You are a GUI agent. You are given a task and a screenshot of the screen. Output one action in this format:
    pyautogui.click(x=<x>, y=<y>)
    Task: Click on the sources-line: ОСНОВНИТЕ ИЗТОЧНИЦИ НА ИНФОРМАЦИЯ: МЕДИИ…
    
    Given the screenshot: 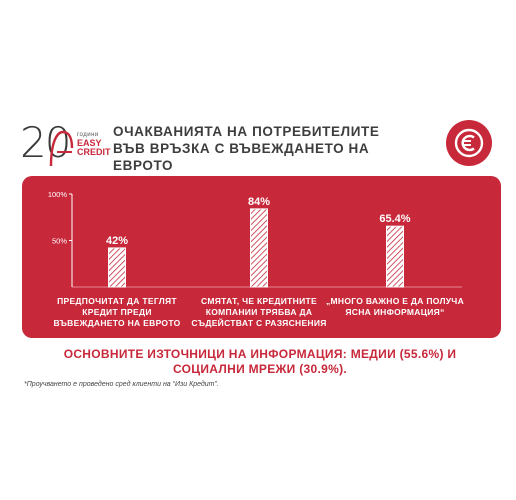 What is the action you would take?
    pyautogui.click(x=260, y=361)
    